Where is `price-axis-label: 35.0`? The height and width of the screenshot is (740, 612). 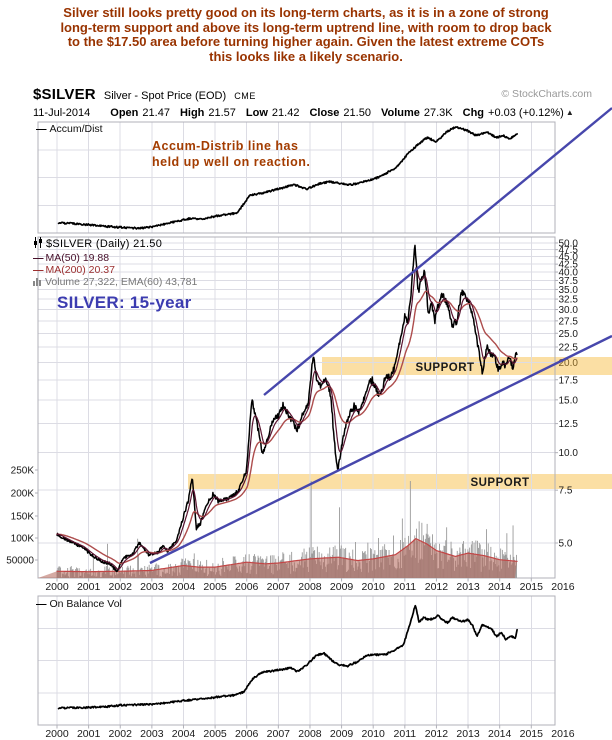 price-axis-label: 35.0 is located at coordinates (569, 290).